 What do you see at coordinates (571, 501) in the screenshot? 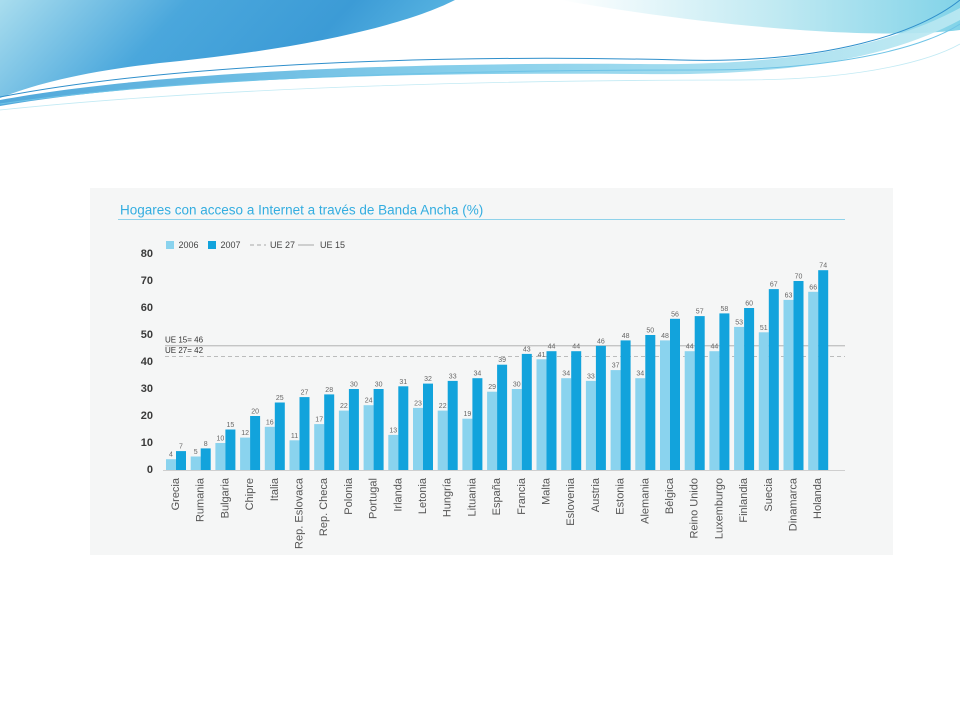
I see `x-tick-label-eslovenia: Eslovenia` at bounding box center [571, 501].